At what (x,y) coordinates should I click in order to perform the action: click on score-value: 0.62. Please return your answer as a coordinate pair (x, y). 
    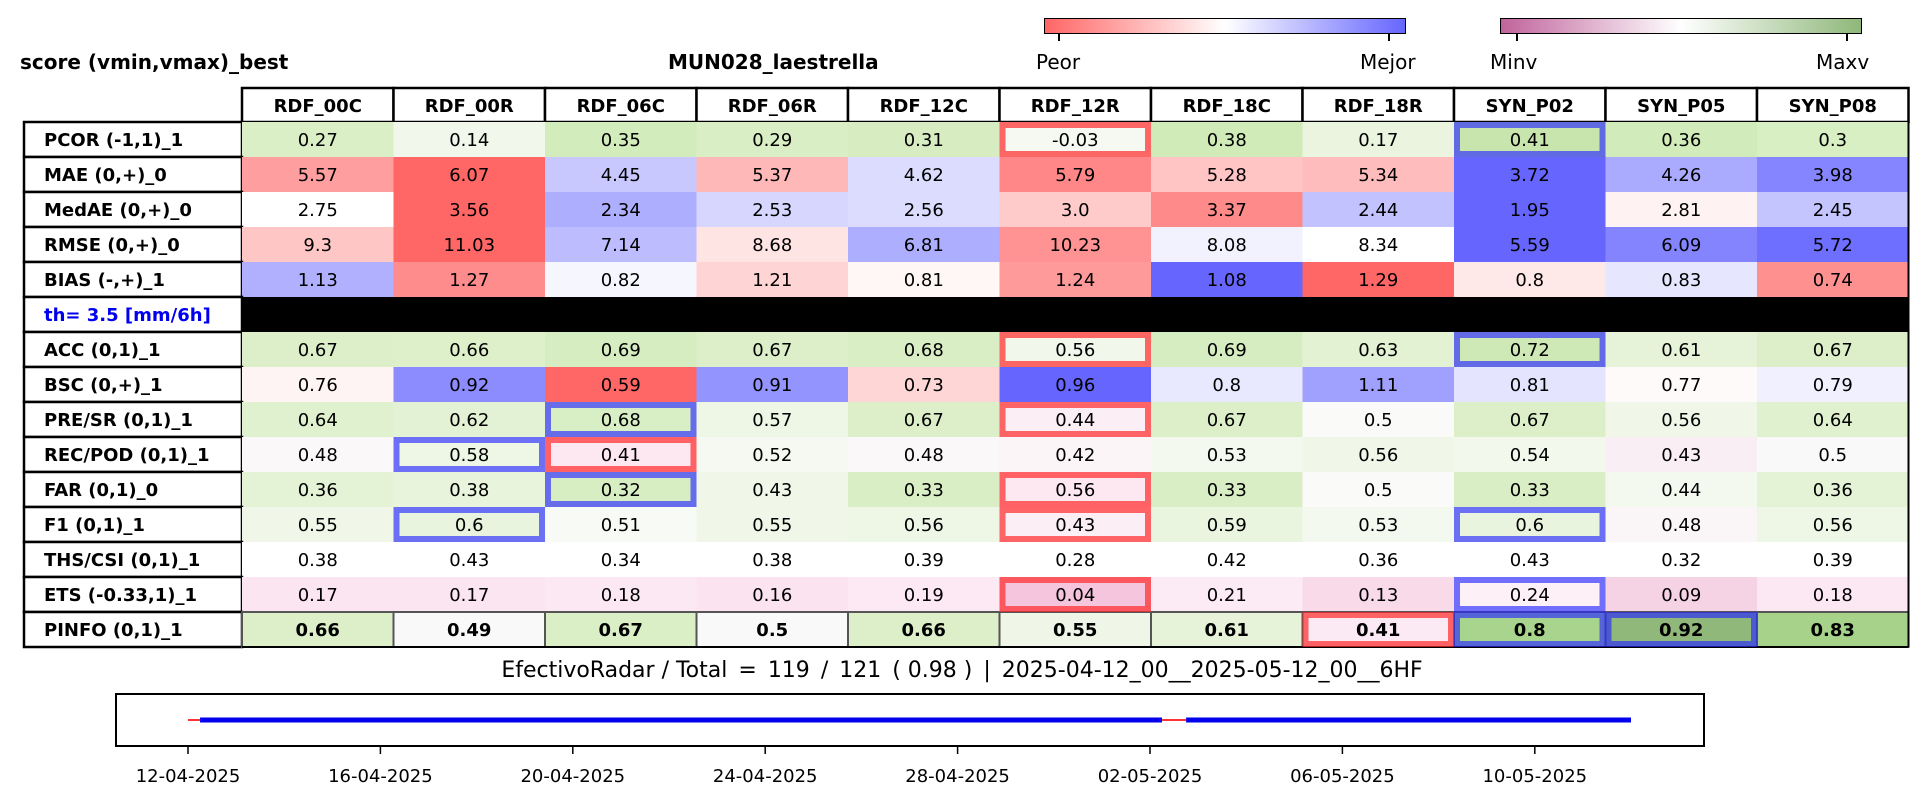
    Looking at the image, I should click on (469, 420).